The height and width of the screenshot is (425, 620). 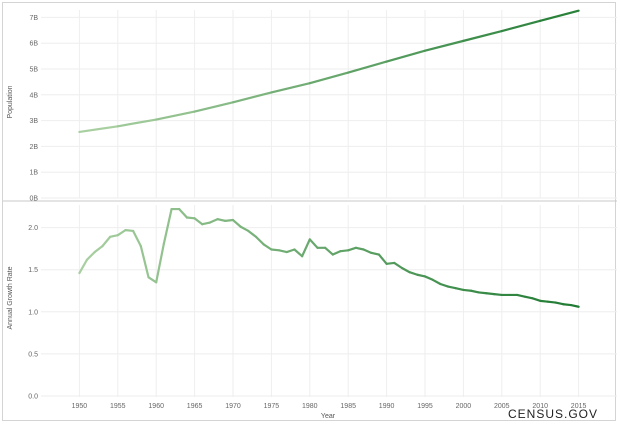 I want to click on growth-rate-line-segment-2012, so click(x=559, y=303).